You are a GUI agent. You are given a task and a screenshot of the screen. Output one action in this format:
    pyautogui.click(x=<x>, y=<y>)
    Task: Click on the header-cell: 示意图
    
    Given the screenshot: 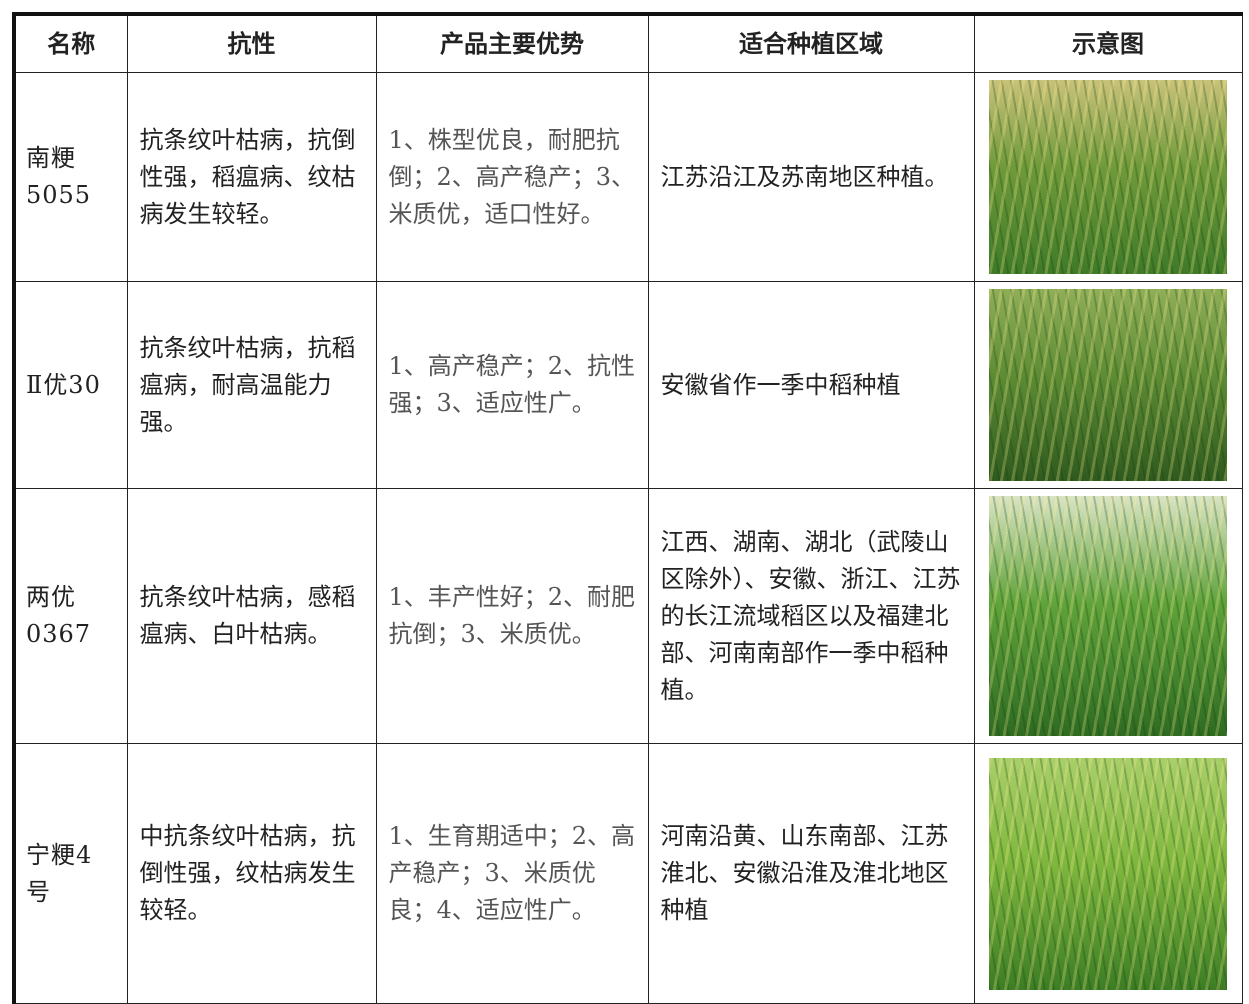 What is the action you would take?
    pyautogui.click(x=1108, y=43)
    